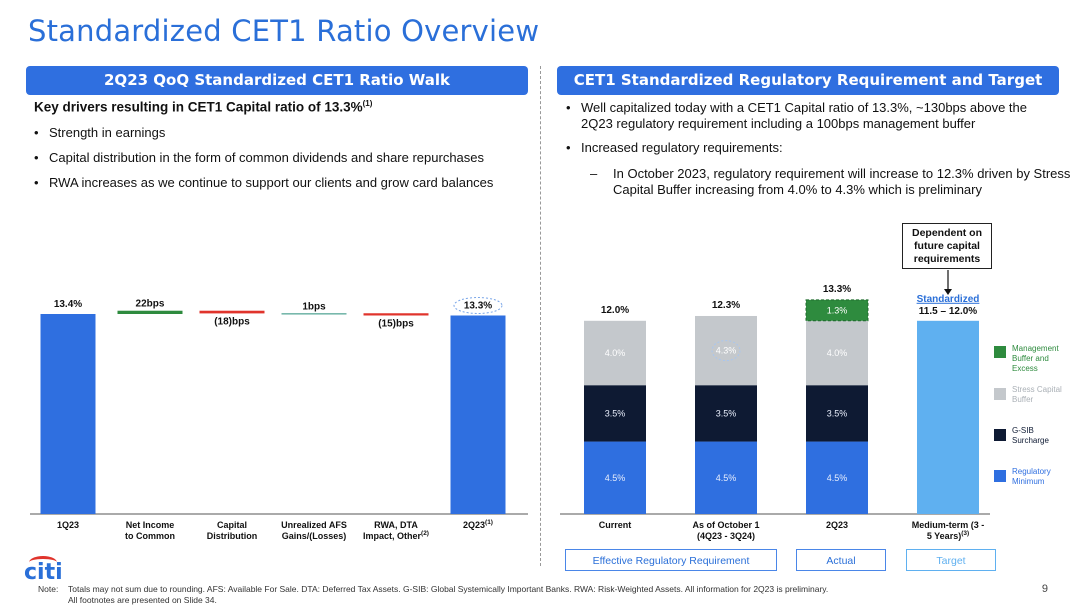 Image resolution: width=1080 pixels, height=607 pixels. What do you see at coordinates (43, 572) in the screenshot?
I see `citi-logo: citi` at bounding box center [43, 572].